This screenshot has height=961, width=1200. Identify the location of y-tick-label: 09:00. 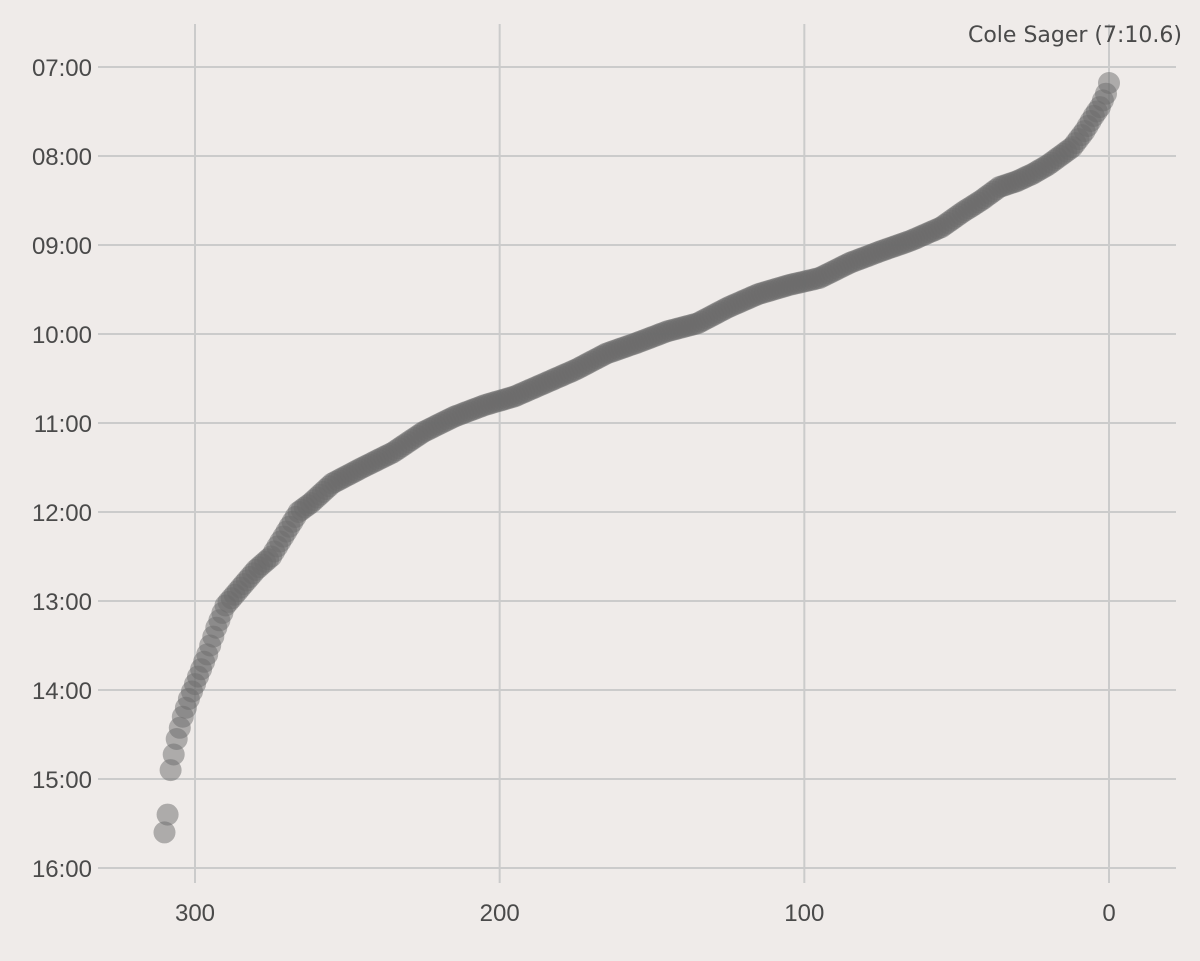
(62, 246).